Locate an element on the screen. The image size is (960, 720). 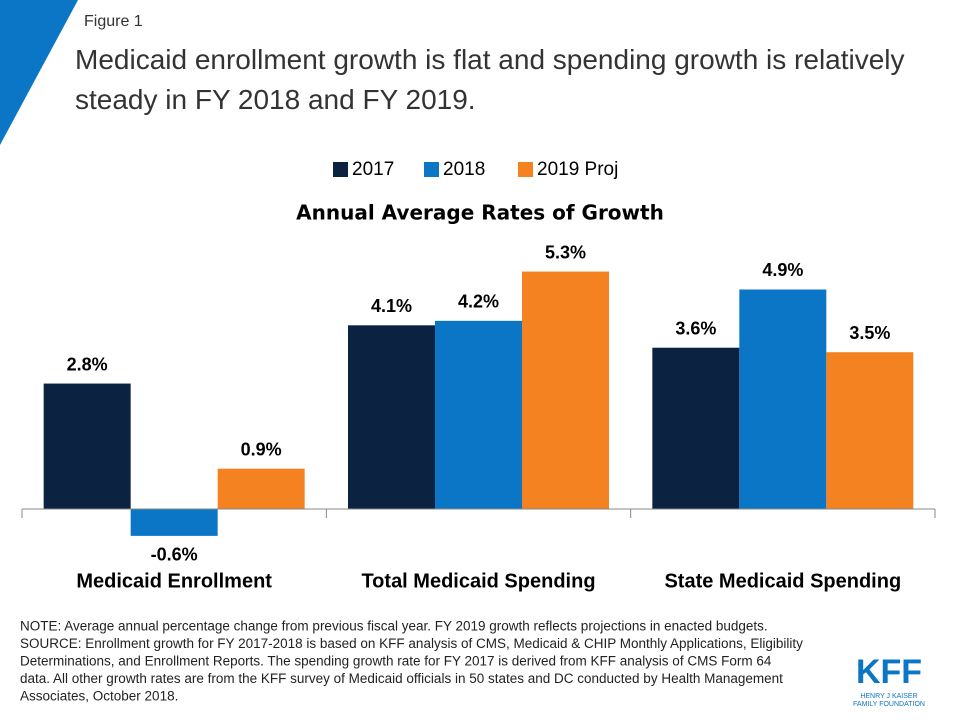
data-label: 3.5% is located at coordinates (869, 333).